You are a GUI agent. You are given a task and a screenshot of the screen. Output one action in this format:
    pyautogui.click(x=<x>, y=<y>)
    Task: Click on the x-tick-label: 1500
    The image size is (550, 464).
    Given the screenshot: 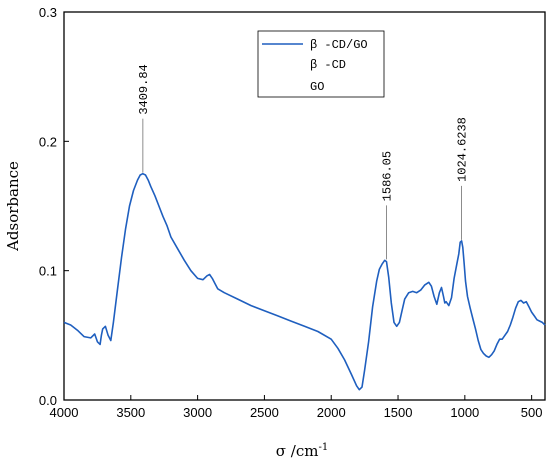 What is the action you would take?
    pyautogui.click(x=398, y=412)
    